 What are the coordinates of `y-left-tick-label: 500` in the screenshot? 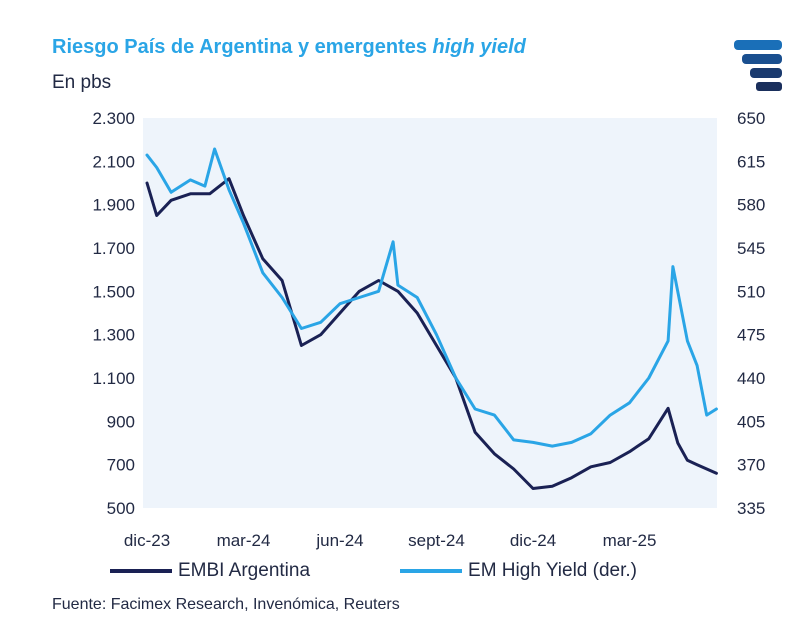 It's located at (121, 508).